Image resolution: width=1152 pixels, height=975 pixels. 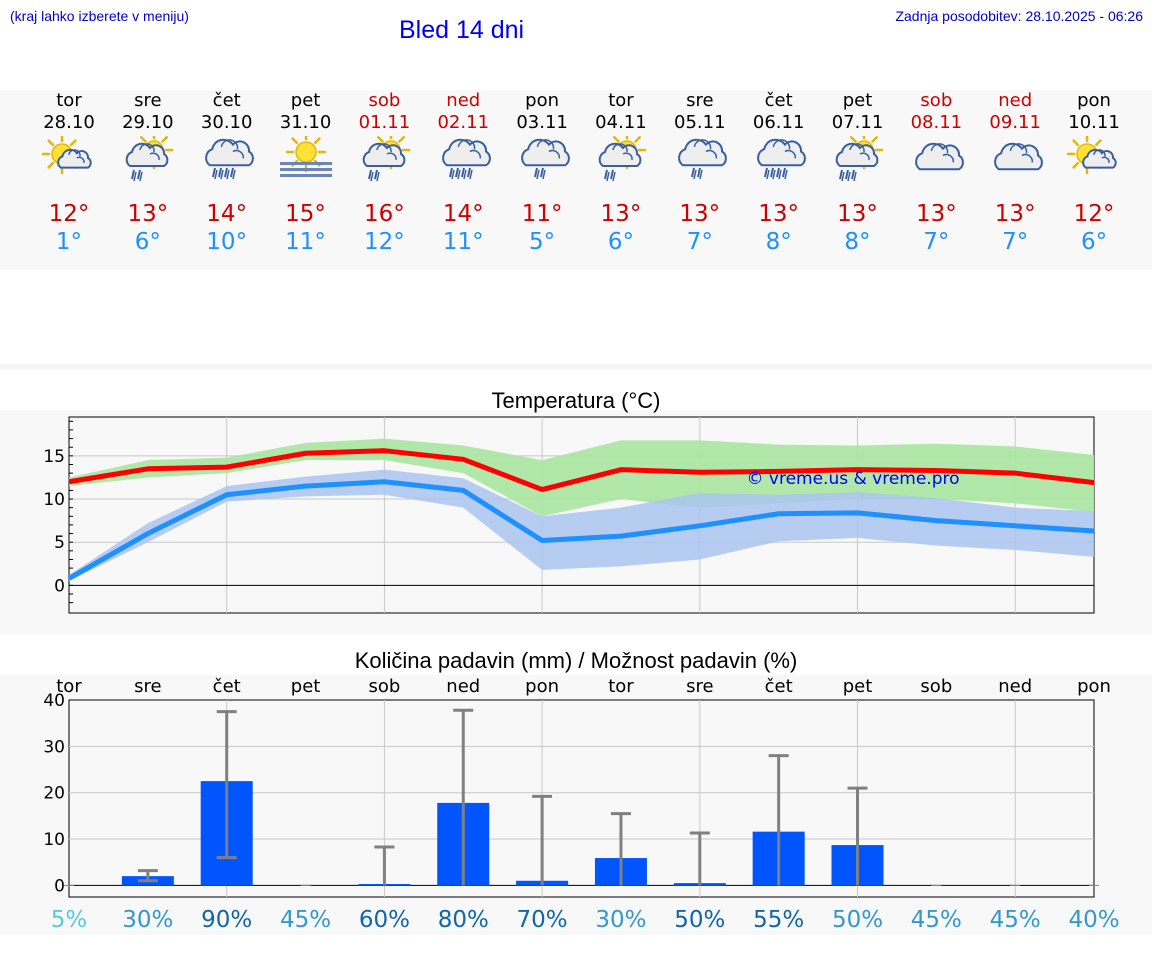 What do you see at coordinates (542, 686) in the screenshot?
I see `category-label: pon` at bounding box center [542, 686].